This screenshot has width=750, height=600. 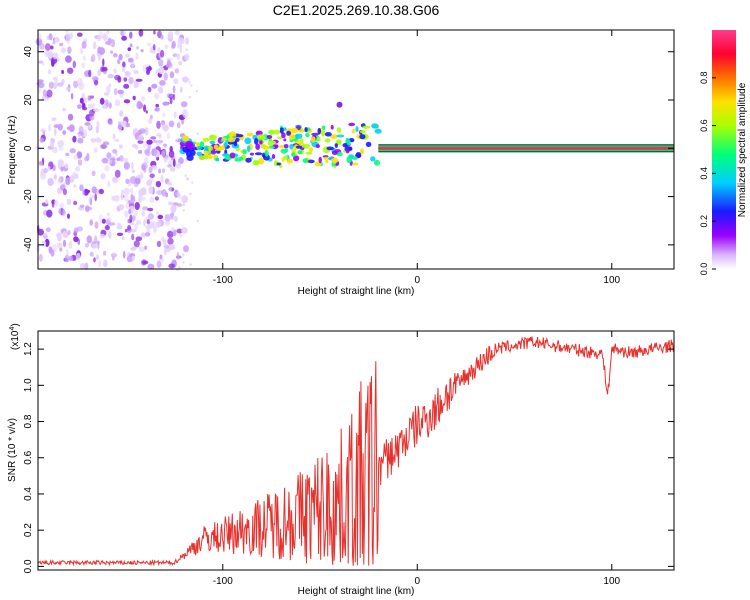 What do you see at coordinates (339, 104) in the screenshot?
I see `track-feature` at bounding box center [339, 104].